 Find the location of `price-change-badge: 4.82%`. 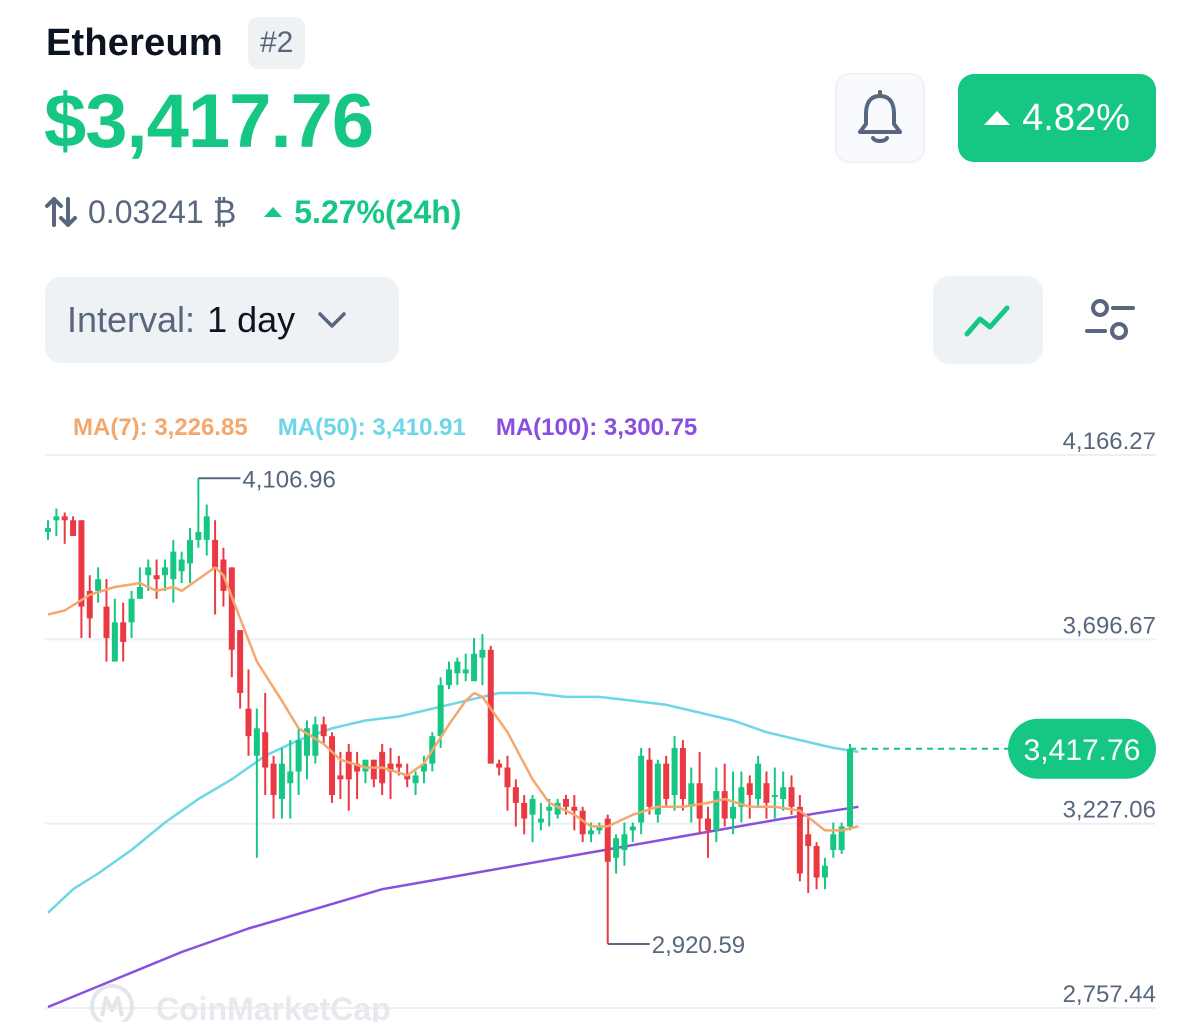

price-change-badge: 4.82% is located at coordinates (1057, 118).